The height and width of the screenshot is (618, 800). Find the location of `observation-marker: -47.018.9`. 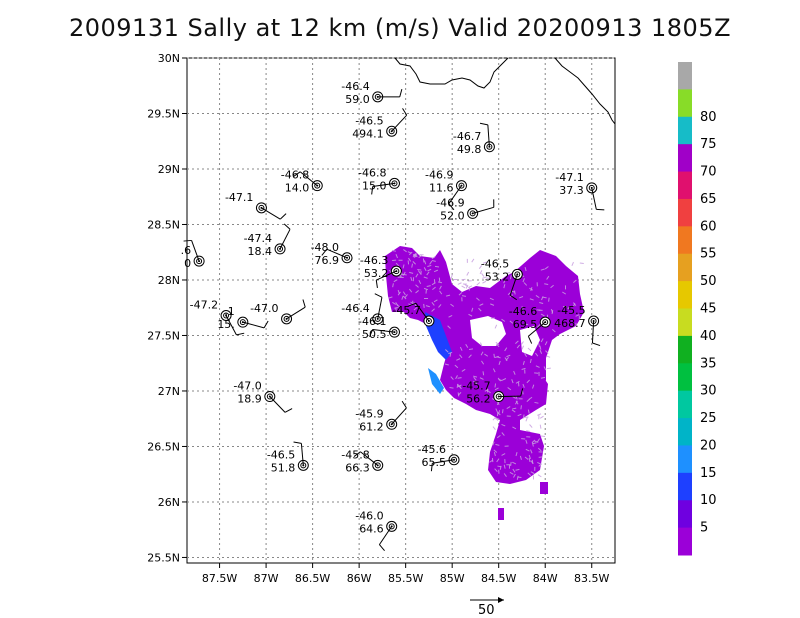

observation-marker: -47.018.9 is located at coordinates (263, 396).